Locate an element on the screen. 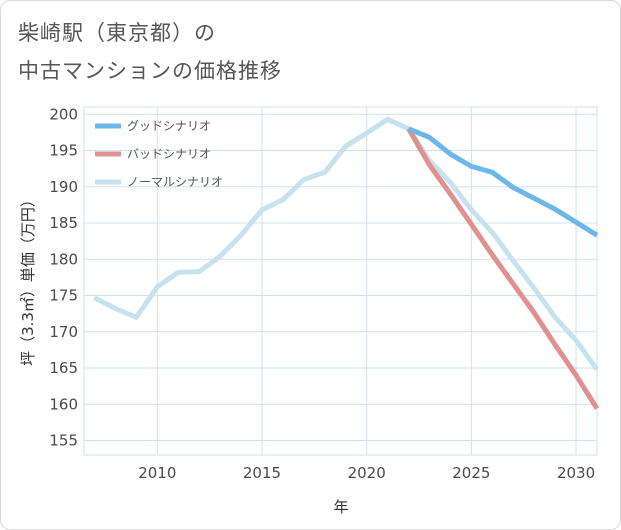  y-tick-label: 190 is located at coordinates (63, 187).